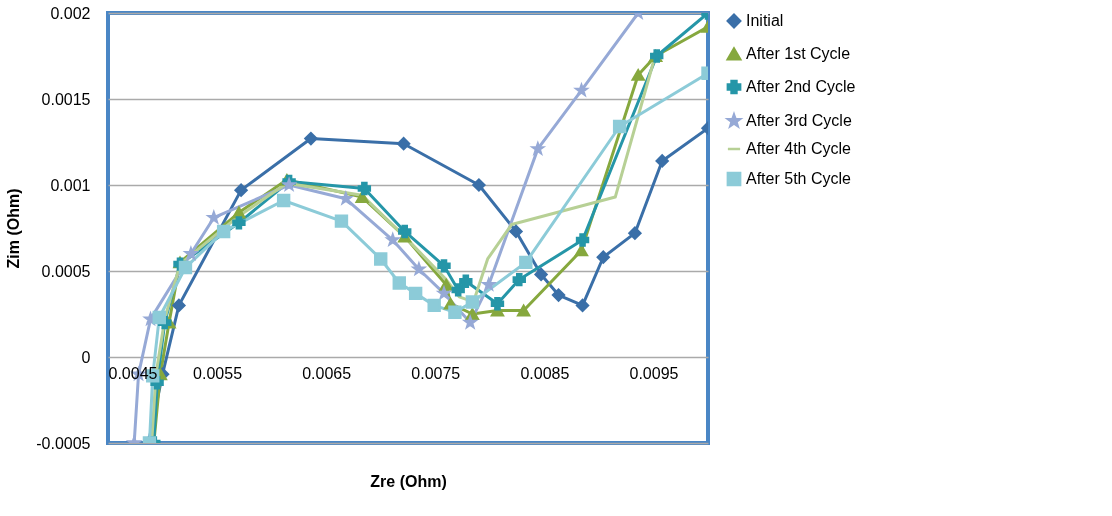 The height and width of the screenshot is (516, 1112). Describe the element at coordinates (14, 228) in the screenshot. I see `y-axis-title: Zim (Ohm)` at that location.